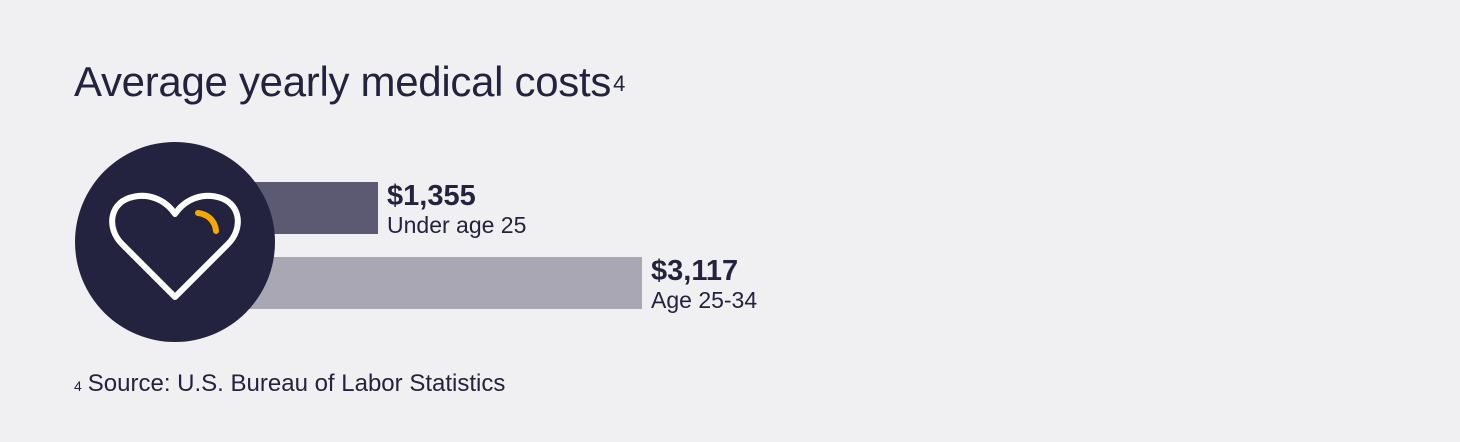 Image resolution: width=1460 pixels, height=442 pixels. What do you see at coordinates (619, 83) in the screenshot?
I see `title-footnote-marker: 4` at bounding box center [619, 83].